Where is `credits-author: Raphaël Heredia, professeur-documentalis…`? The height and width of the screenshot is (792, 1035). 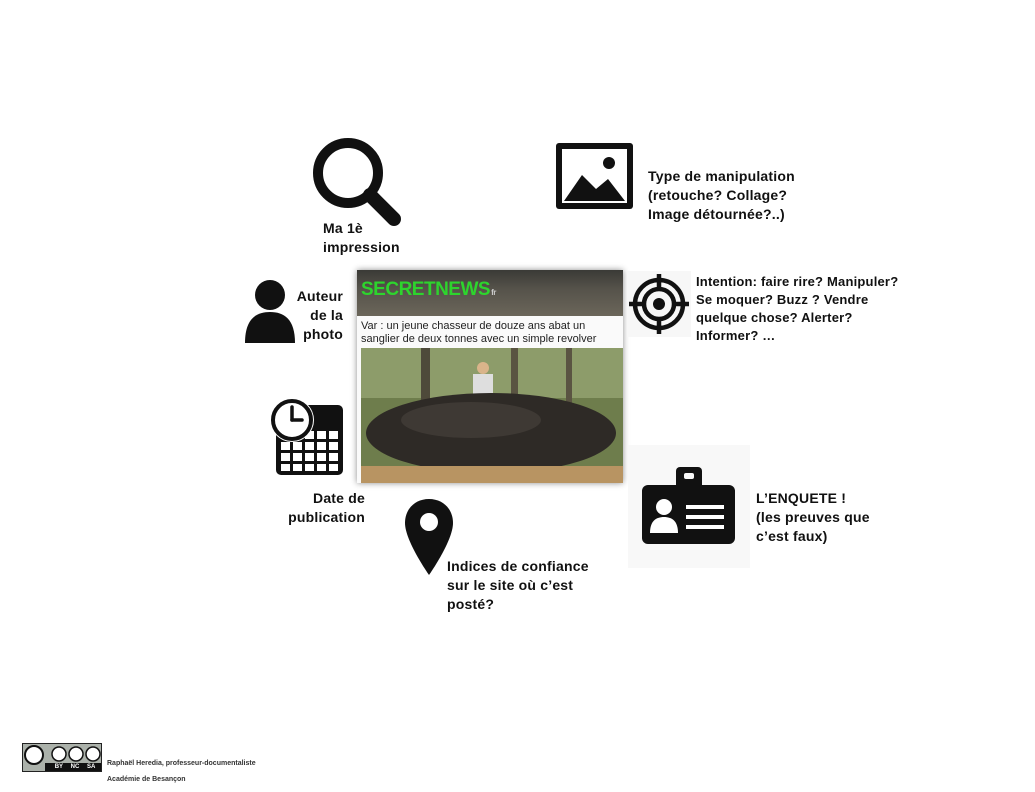 credits-author: Raphaël Heredia, professeur-documentalis… is located at coordinates (181, 763).